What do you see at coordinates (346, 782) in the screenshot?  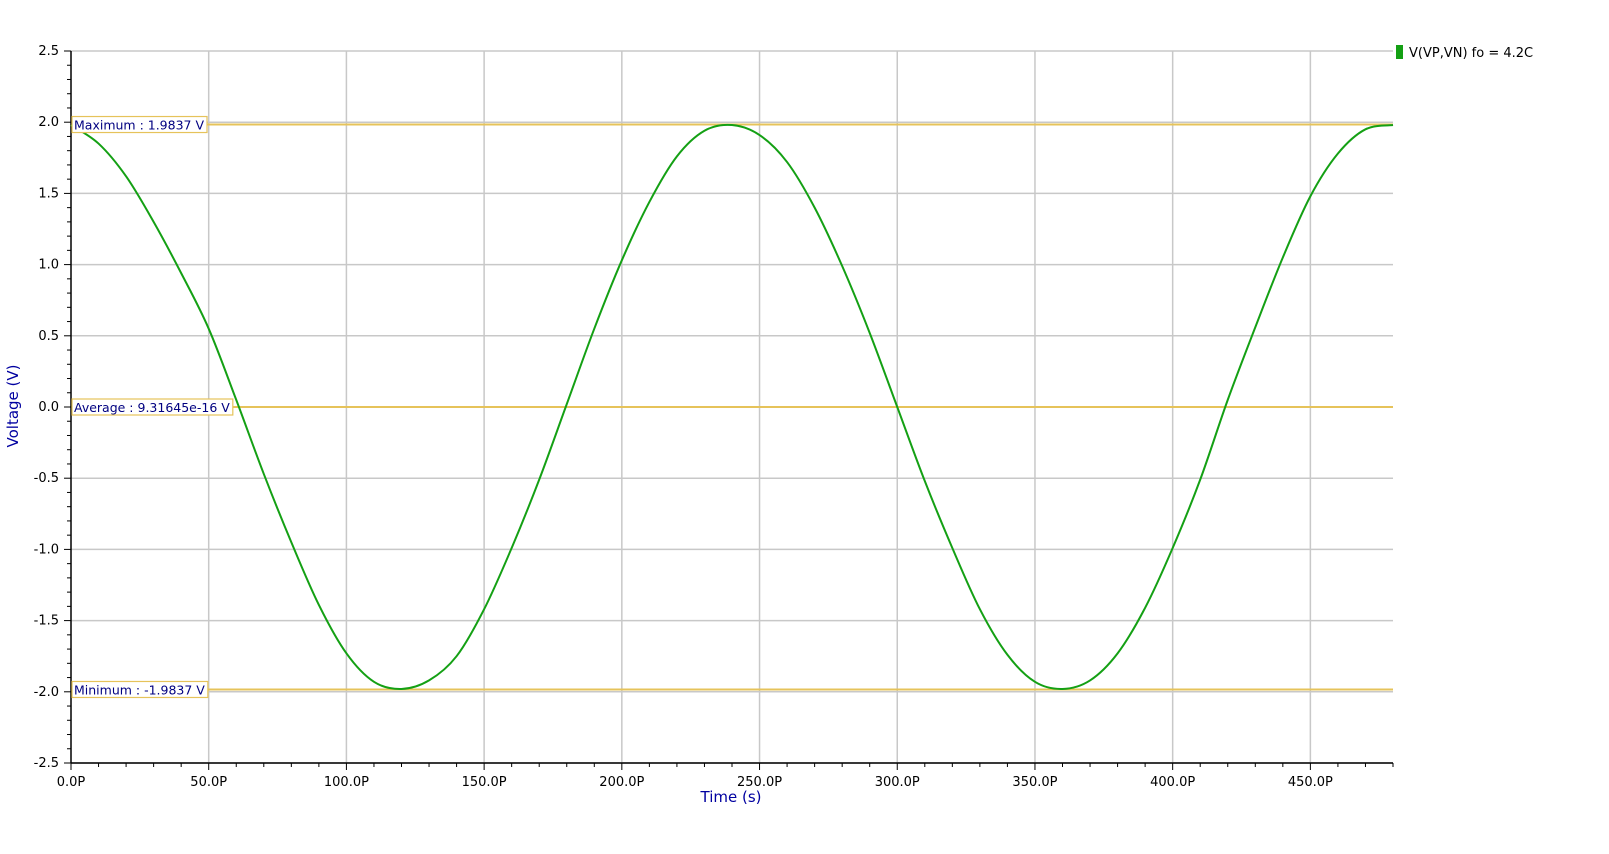 I see `x-tick-label: 100.0P` at bounding box center [346, 782].